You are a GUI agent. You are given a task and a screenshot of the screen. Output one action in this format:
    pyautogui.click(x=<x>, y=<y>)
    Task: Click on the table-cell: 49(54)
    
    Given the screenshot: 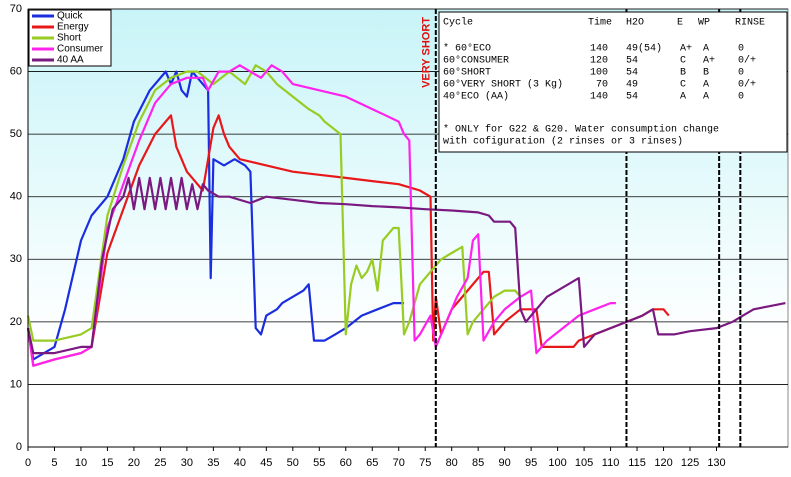 What is the action you would take?
    pyautogui.click(x=644, y=49)
    